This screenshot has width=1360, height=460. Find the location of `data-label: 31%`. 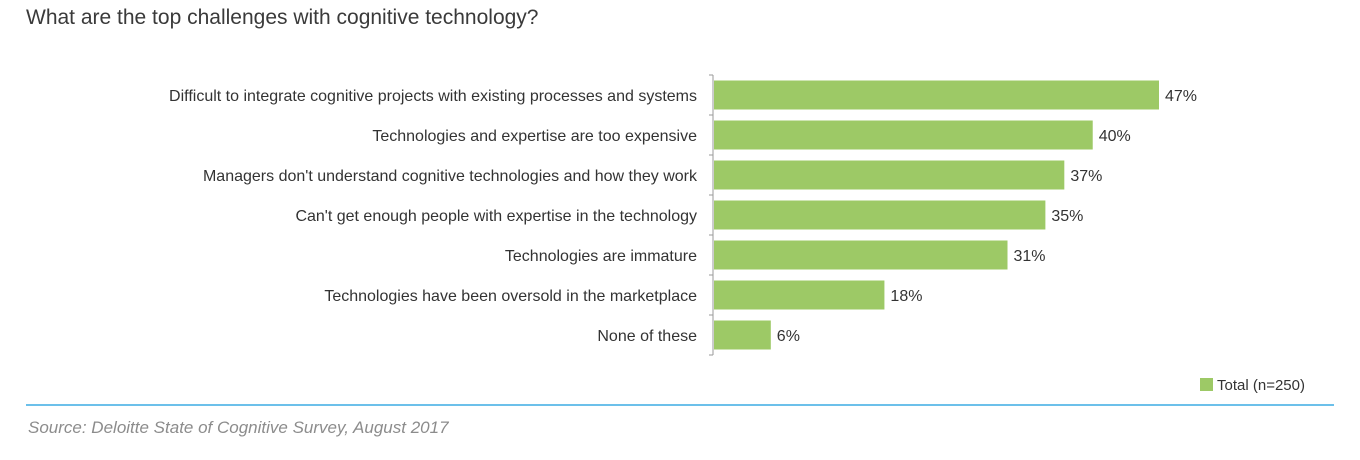

data-label: 31% is located at coordinates (1030, 256).